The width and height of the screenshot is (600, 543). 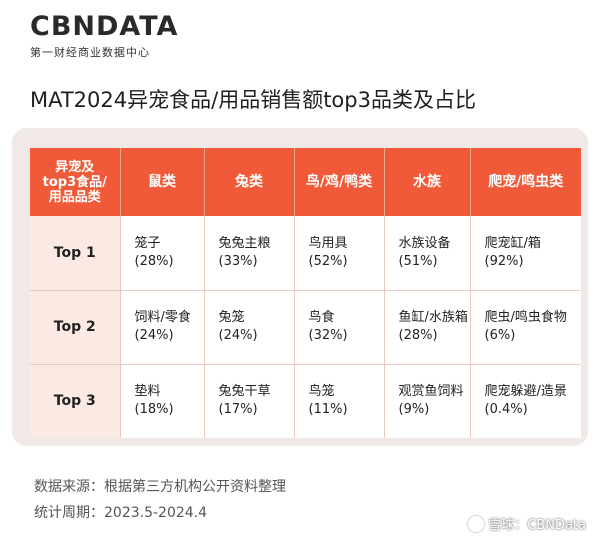 What do you see at coordinates (431, 392) in the screenshot?
I see `cell-name: 观赏鱼饲料` at bounding box center [431, 392].